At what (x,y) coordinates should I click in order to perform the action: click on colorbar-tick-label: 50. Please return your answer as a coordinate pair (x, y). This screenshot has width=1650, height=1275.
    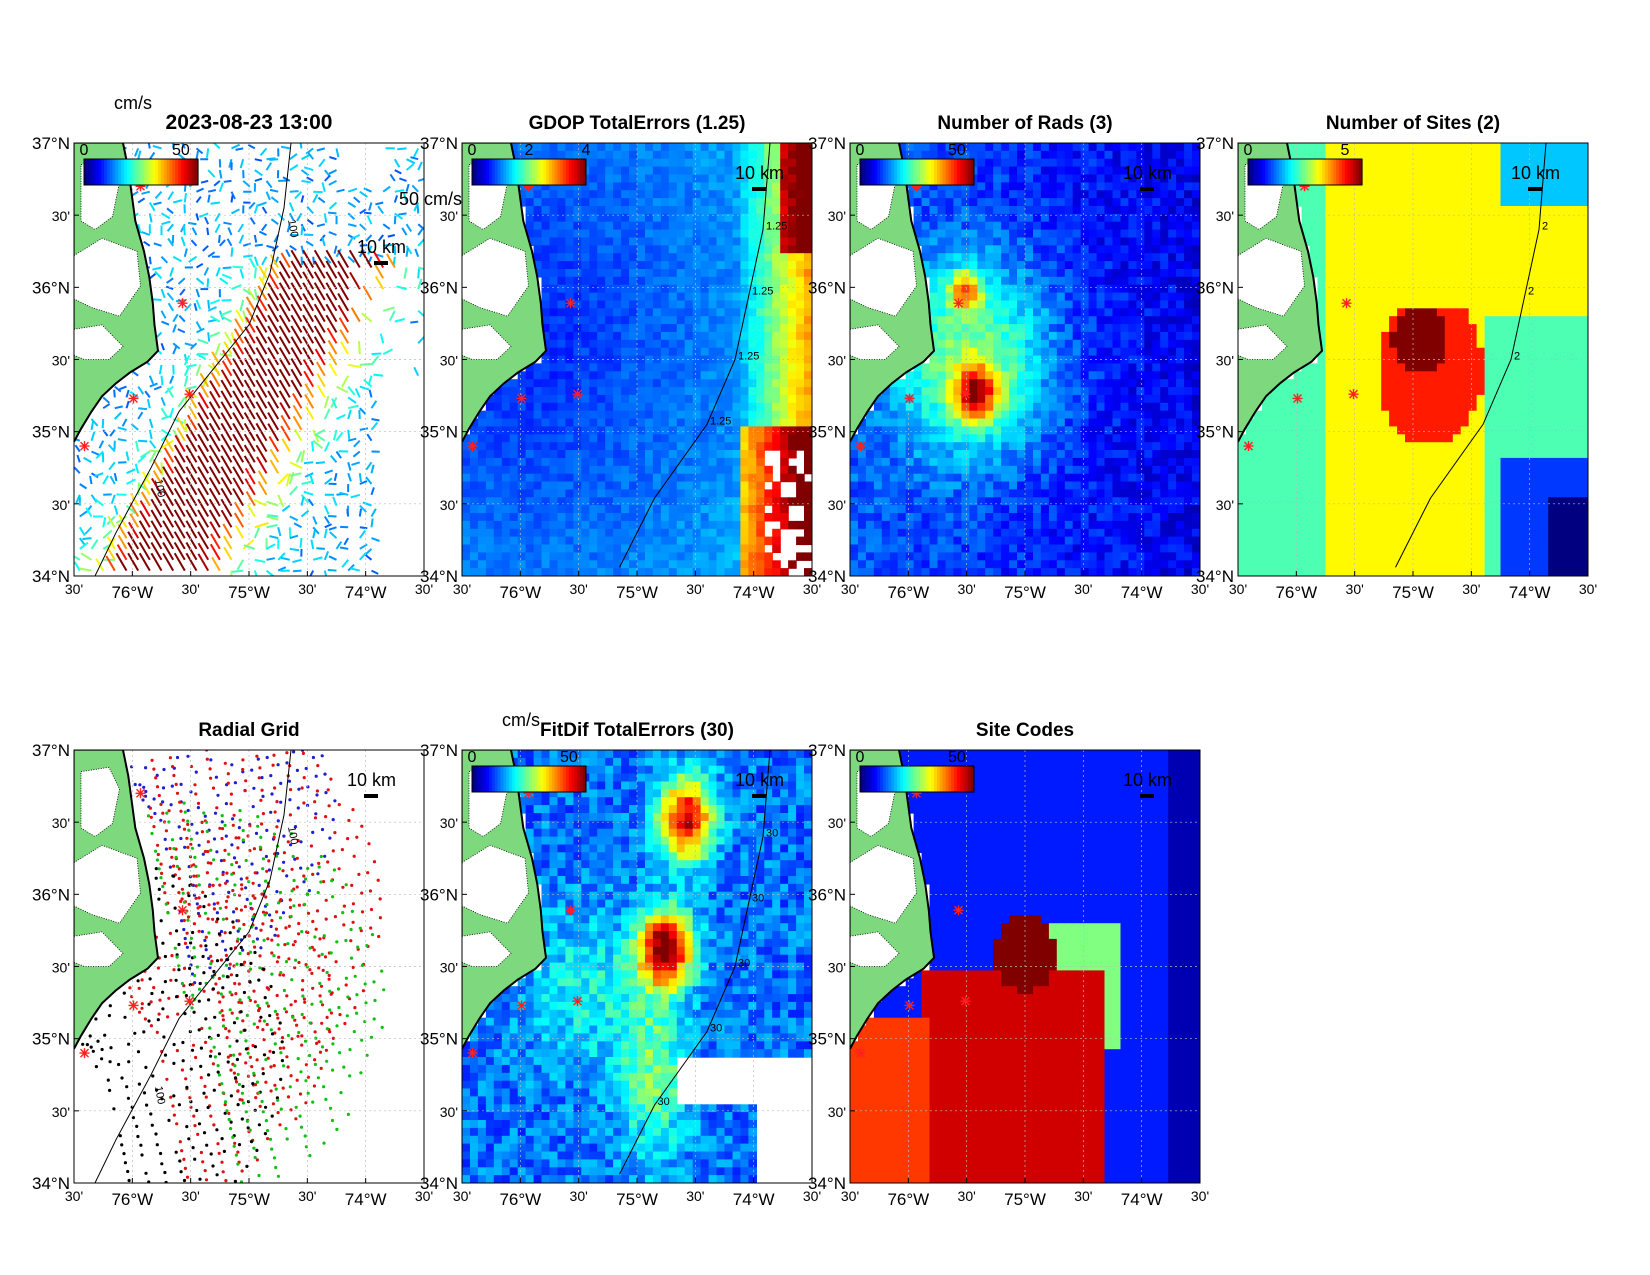
    Looking at the image, I should click on (181, 150).